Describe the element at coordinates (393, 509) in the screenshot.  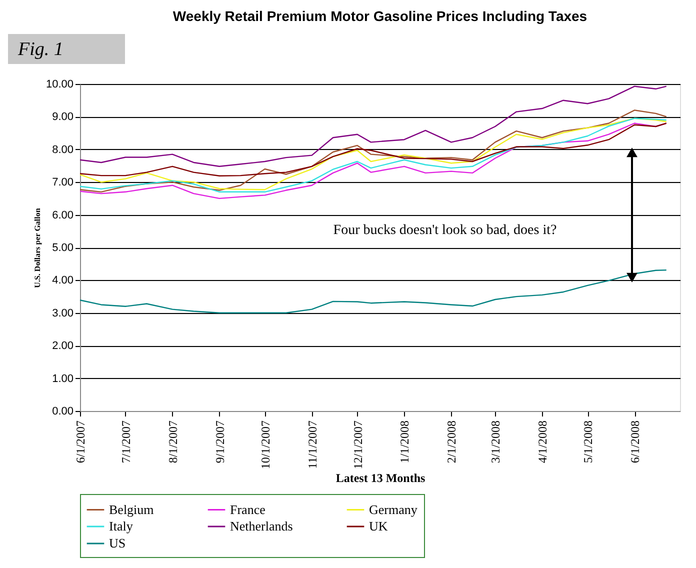
I see `legend-label: Germany` at that location.